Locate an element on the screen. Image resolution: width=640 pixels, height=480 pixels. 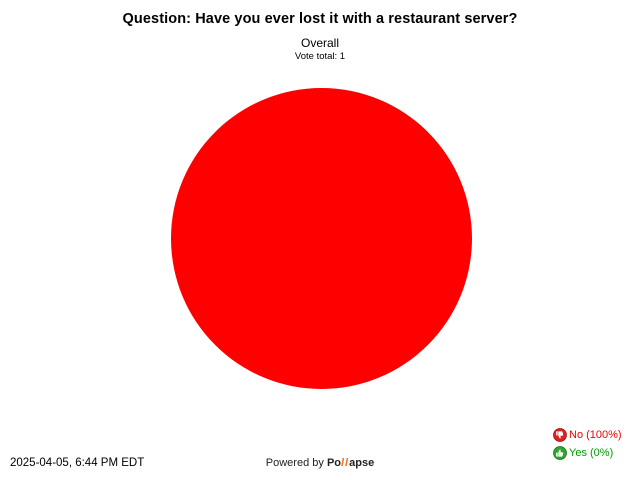
thumbs-up-icon is located at coordinates (560, 453).